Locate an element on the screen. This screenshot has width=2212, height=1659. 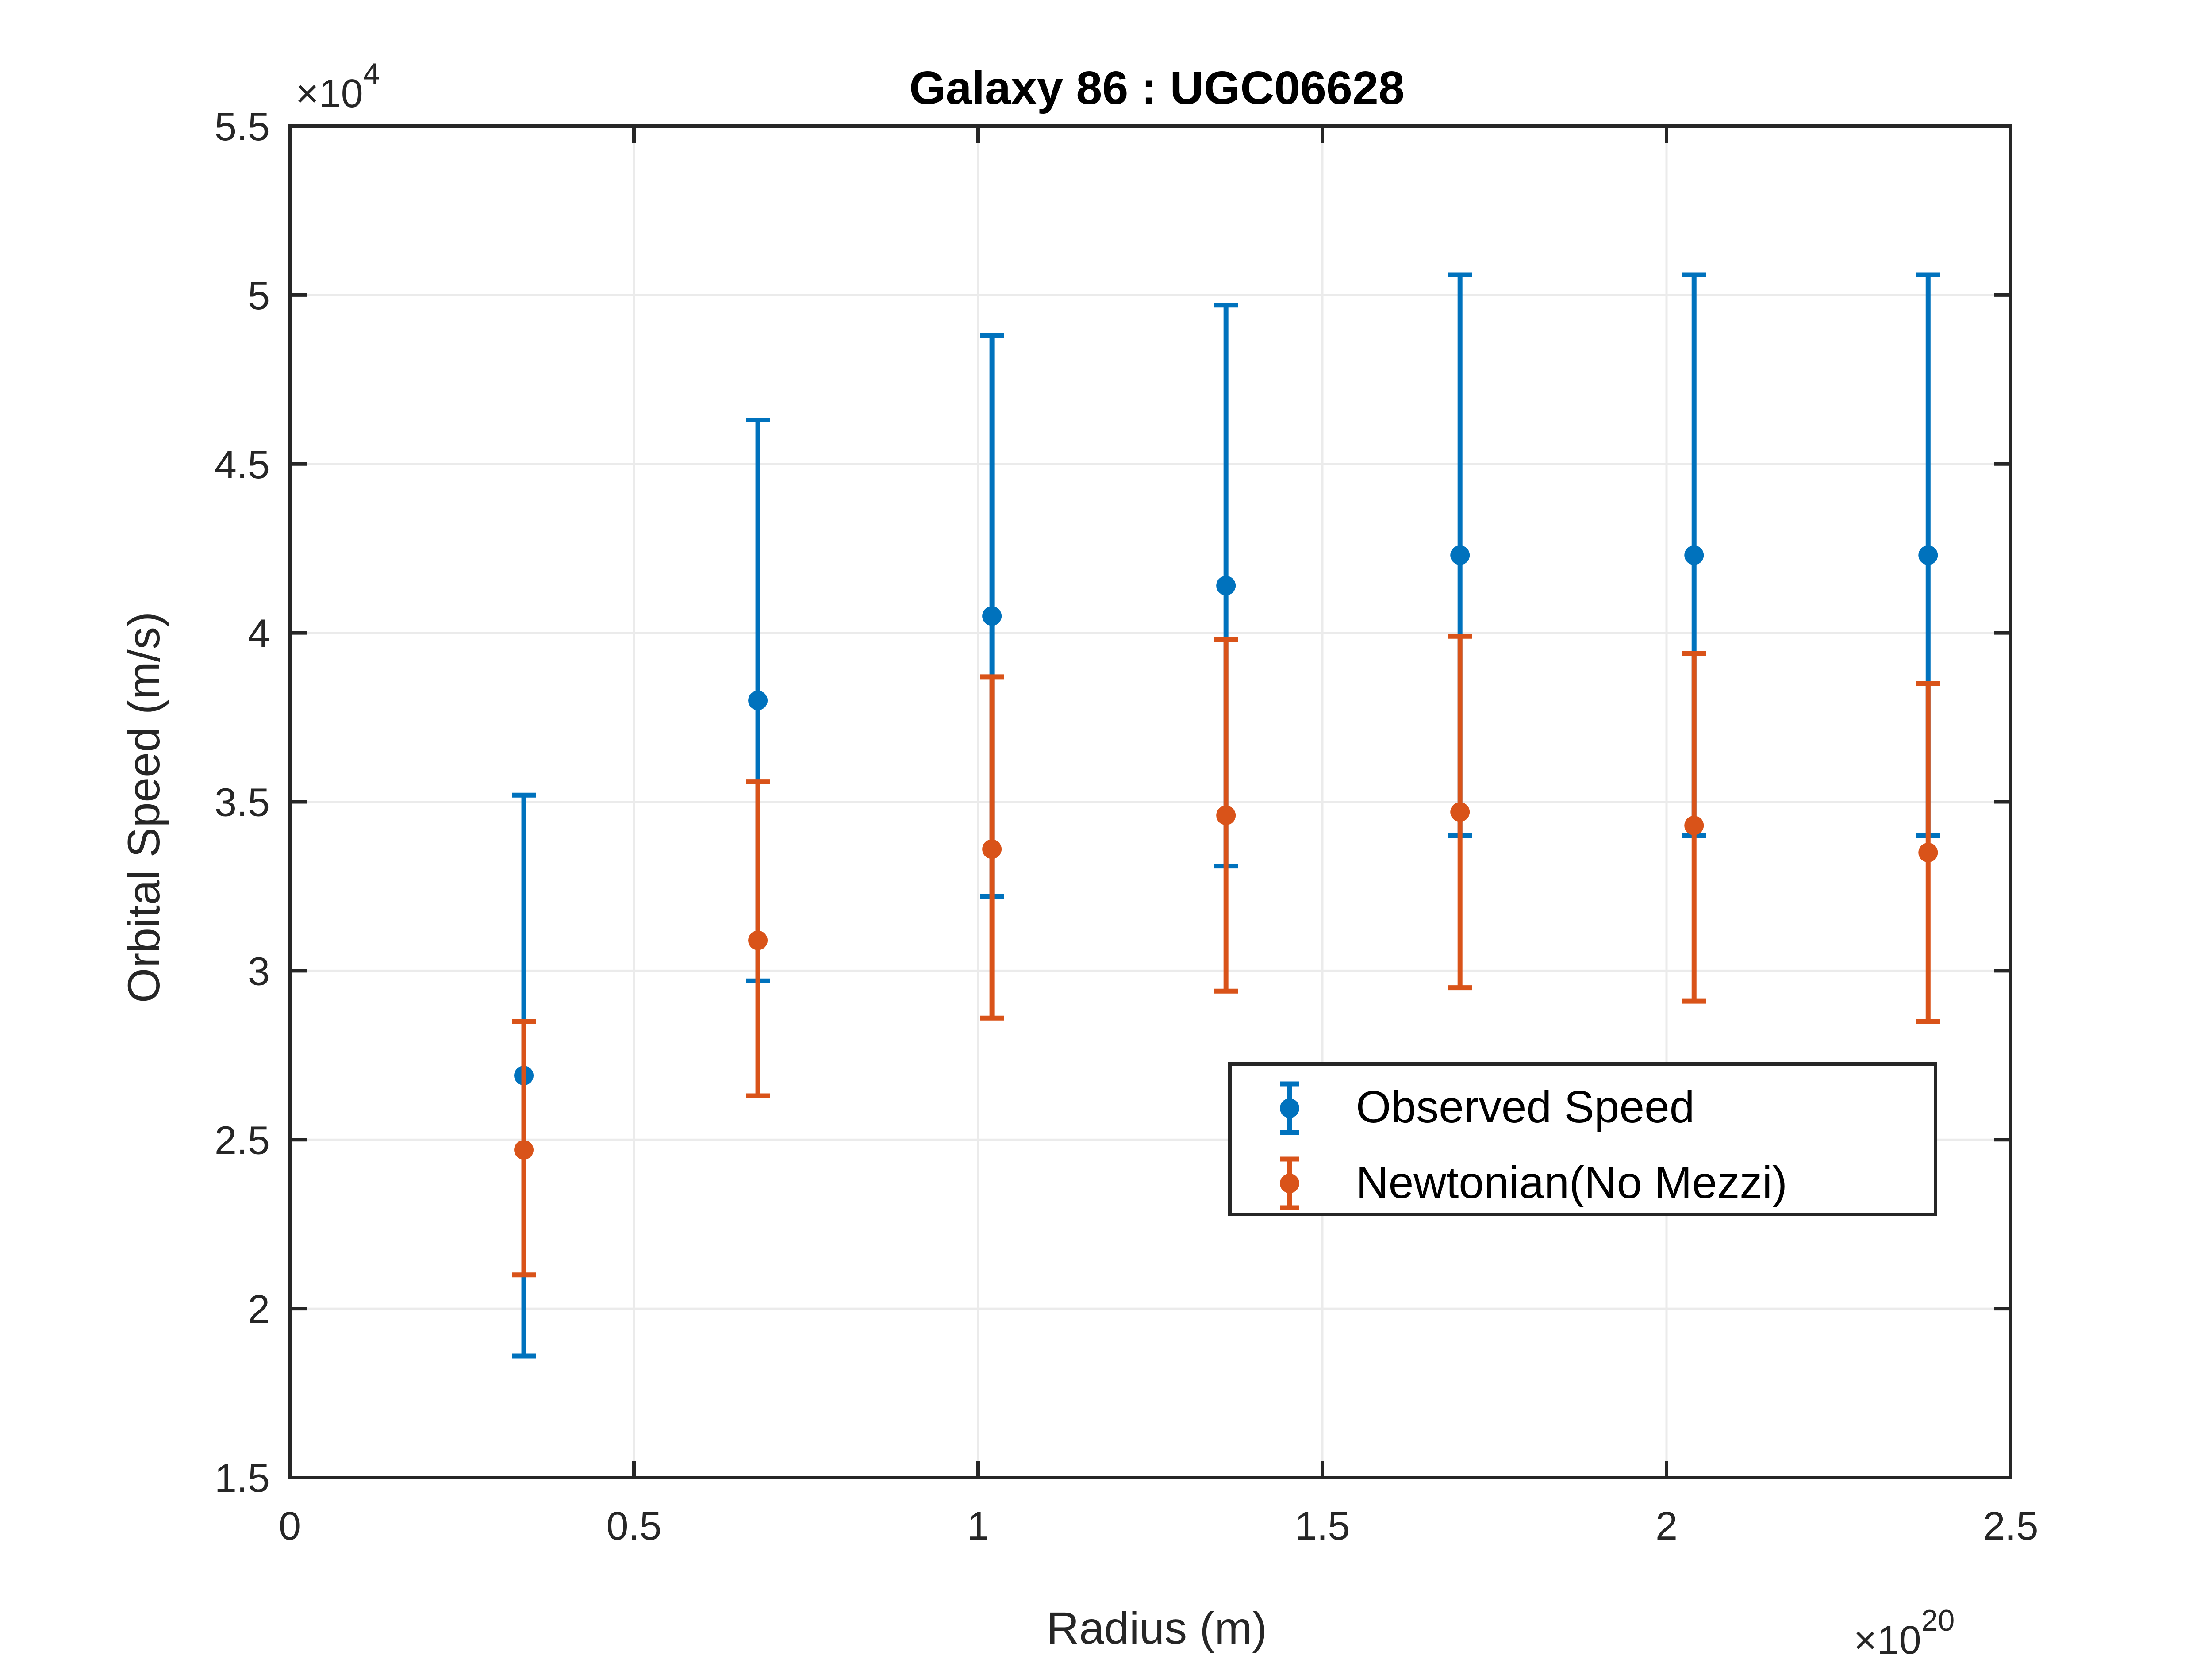
y-axis-label: Orbital Speed (m/s) is located at coordinates (144, 808).